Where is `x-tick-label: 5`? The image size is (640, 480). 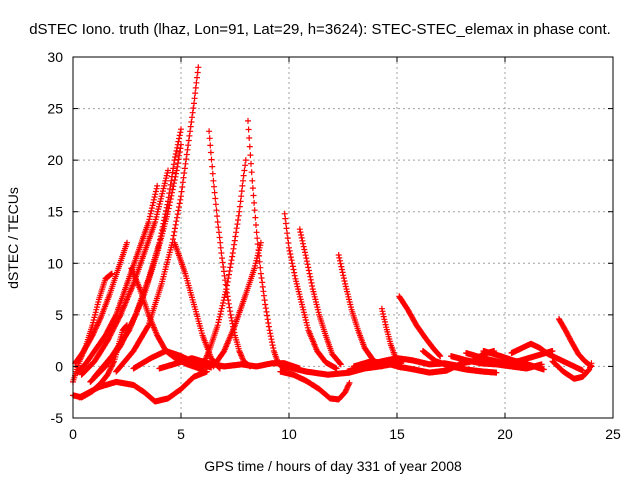
x-tick-label: 5 is located at coordinates (181, 434).